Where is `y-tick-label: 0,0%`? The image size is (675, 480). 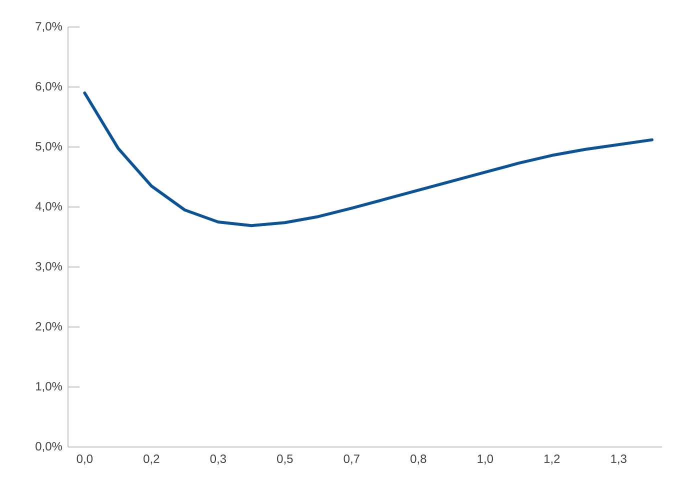
y-tick-label: 0,0% is located at coordinates (49, 447).